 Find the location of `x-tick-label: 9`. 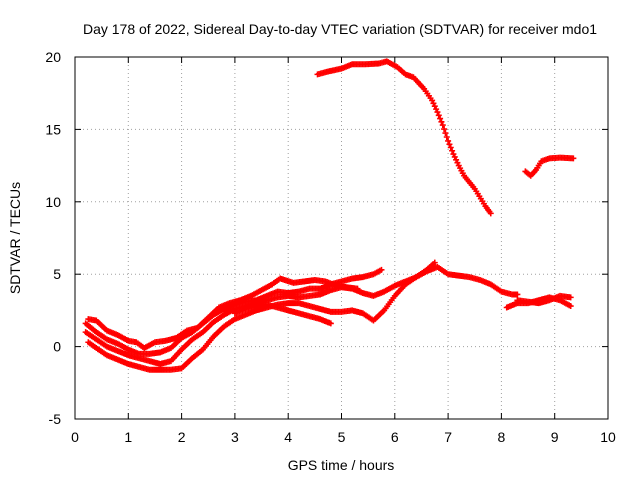

x-tick-label: 9 is located at coordinates (555, 437).